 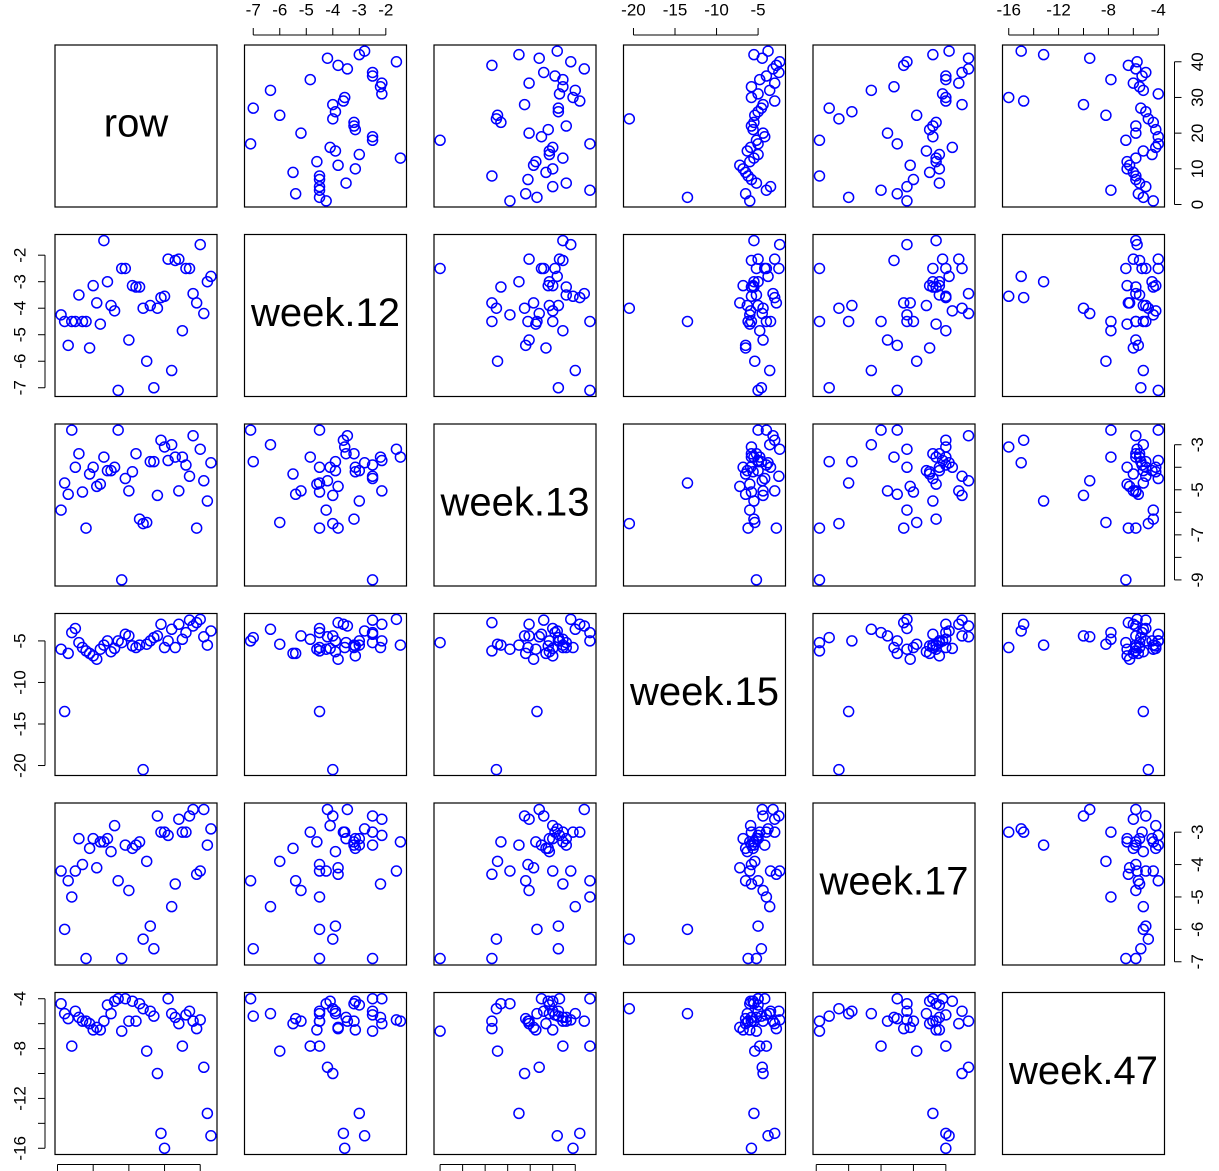 What do you see at coordinates (19, 1148) in the screenshot?
I see `tick-label: -16` at bounding box center [19, 1148].